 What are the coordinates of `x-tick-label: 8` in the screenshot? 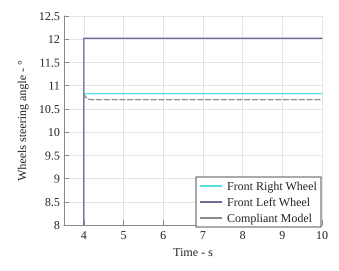 It's located at (243, 235).